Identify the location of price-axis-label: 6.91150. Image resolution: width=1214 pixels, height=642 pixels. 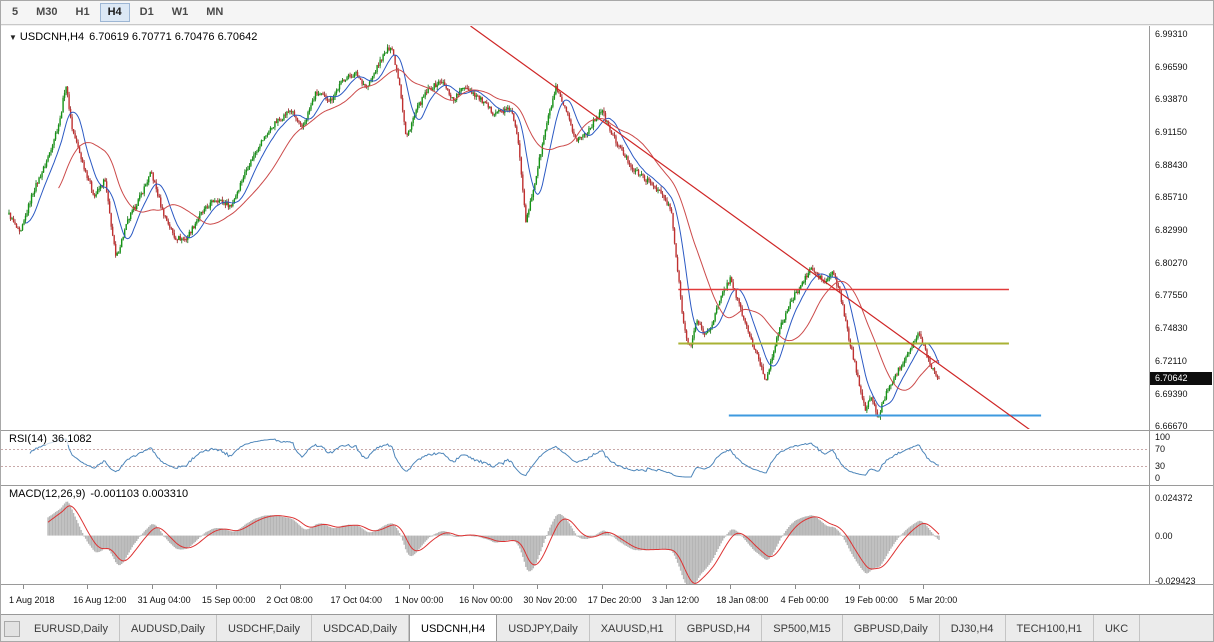
(1171, 132).